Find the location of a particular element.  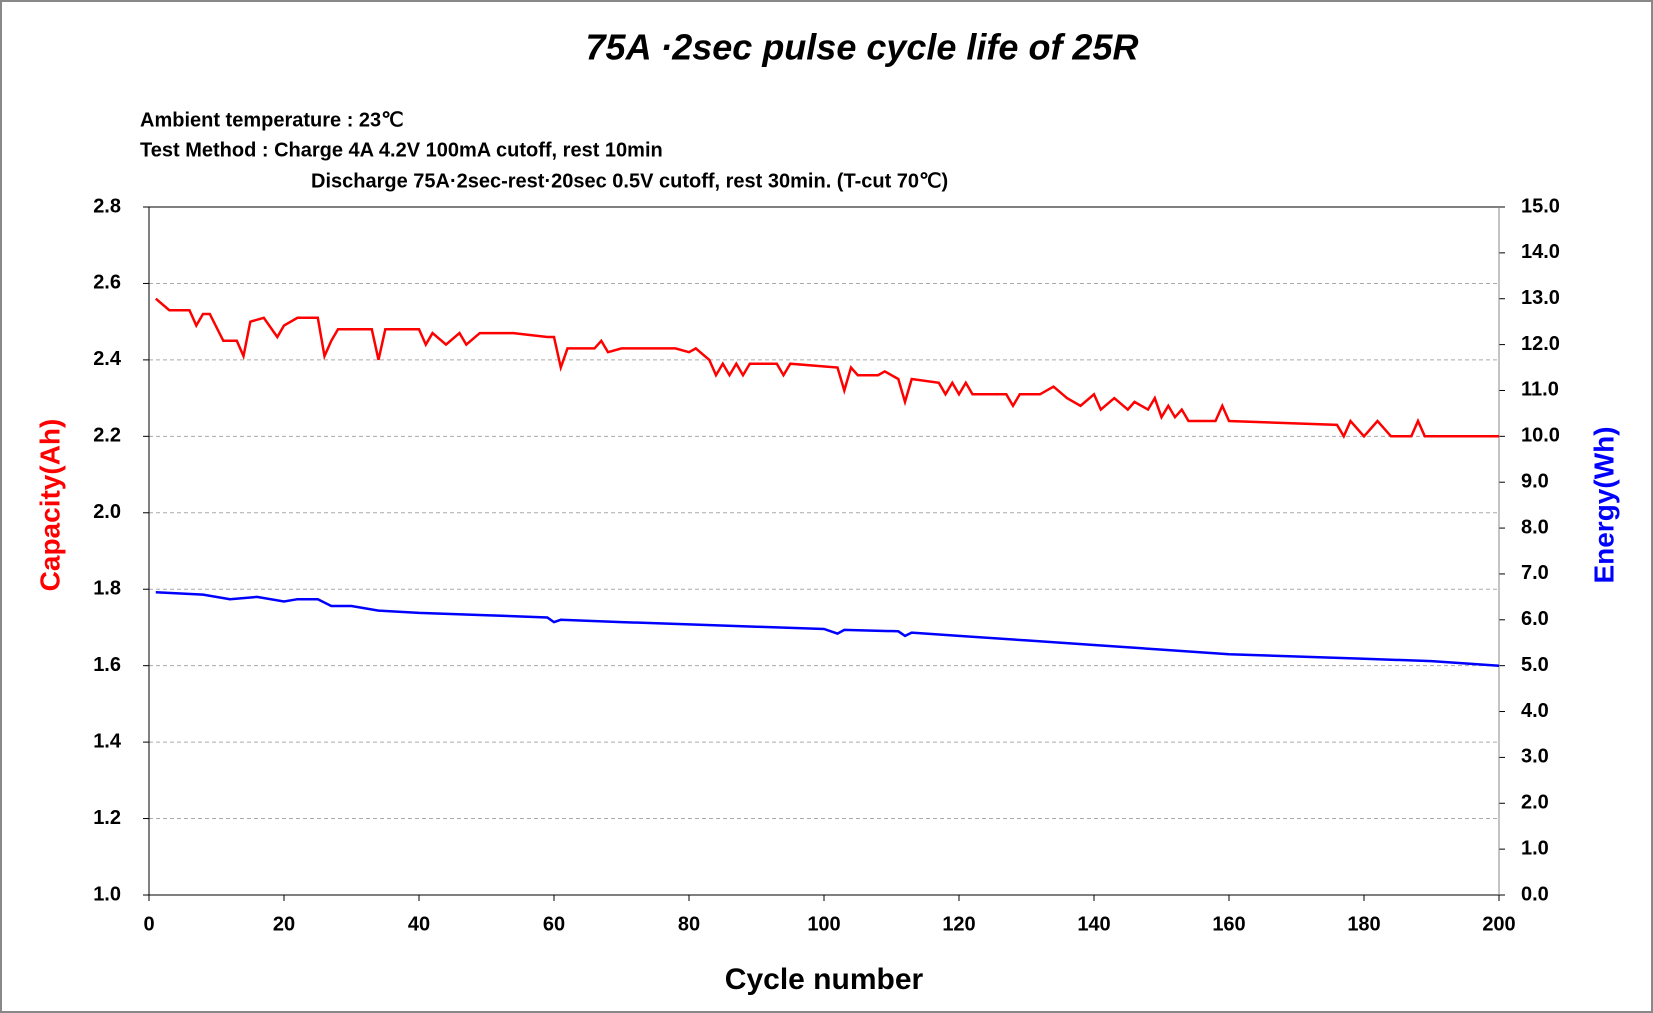

y-tick-label: 1.6 is located at coordinates (107, 665).